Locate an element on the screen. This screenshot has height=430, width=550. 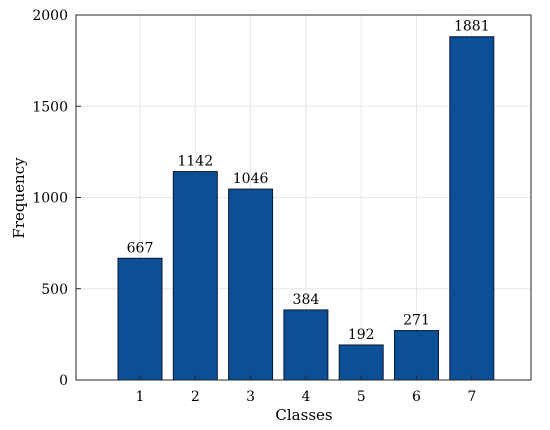
y-tick-label: 0 is located at coordinates (63, 381).